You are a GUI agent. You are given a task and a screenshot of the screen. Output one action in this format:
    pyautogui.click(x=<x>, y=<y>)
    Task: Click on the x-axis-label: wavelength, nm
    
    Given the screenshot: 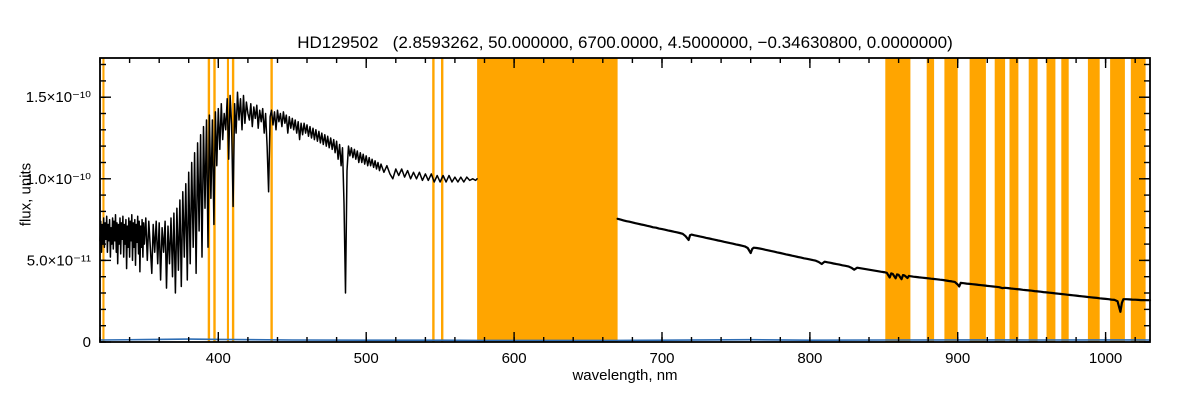 What is the action you would take?
    pyautogui.click(x=625, y=375)
    